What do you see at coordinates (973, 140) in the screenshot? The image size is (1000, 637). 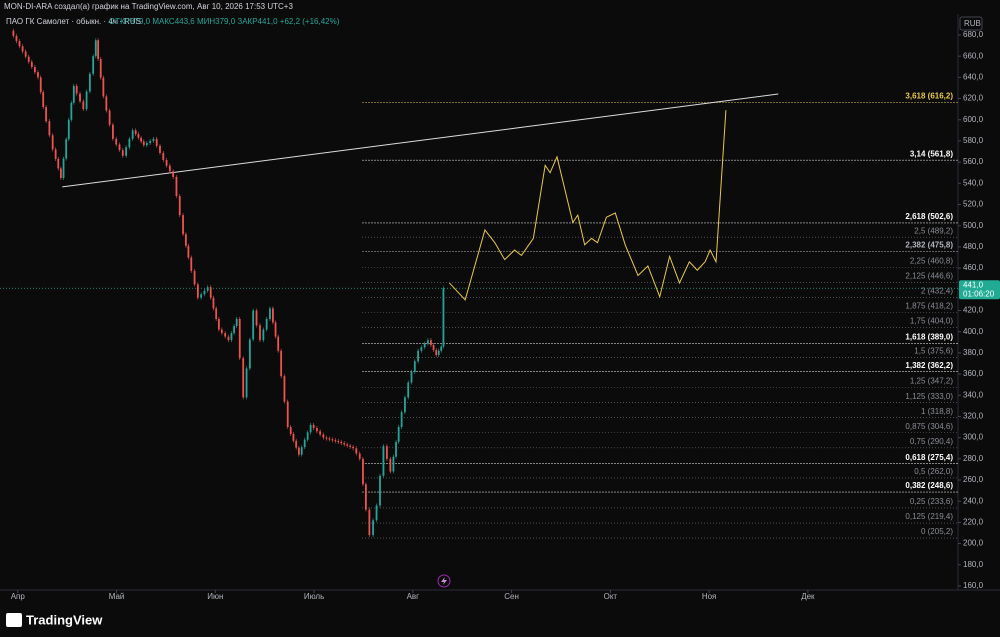 I see `y-tick-label: 580,0` at bounding box center [973, 140].